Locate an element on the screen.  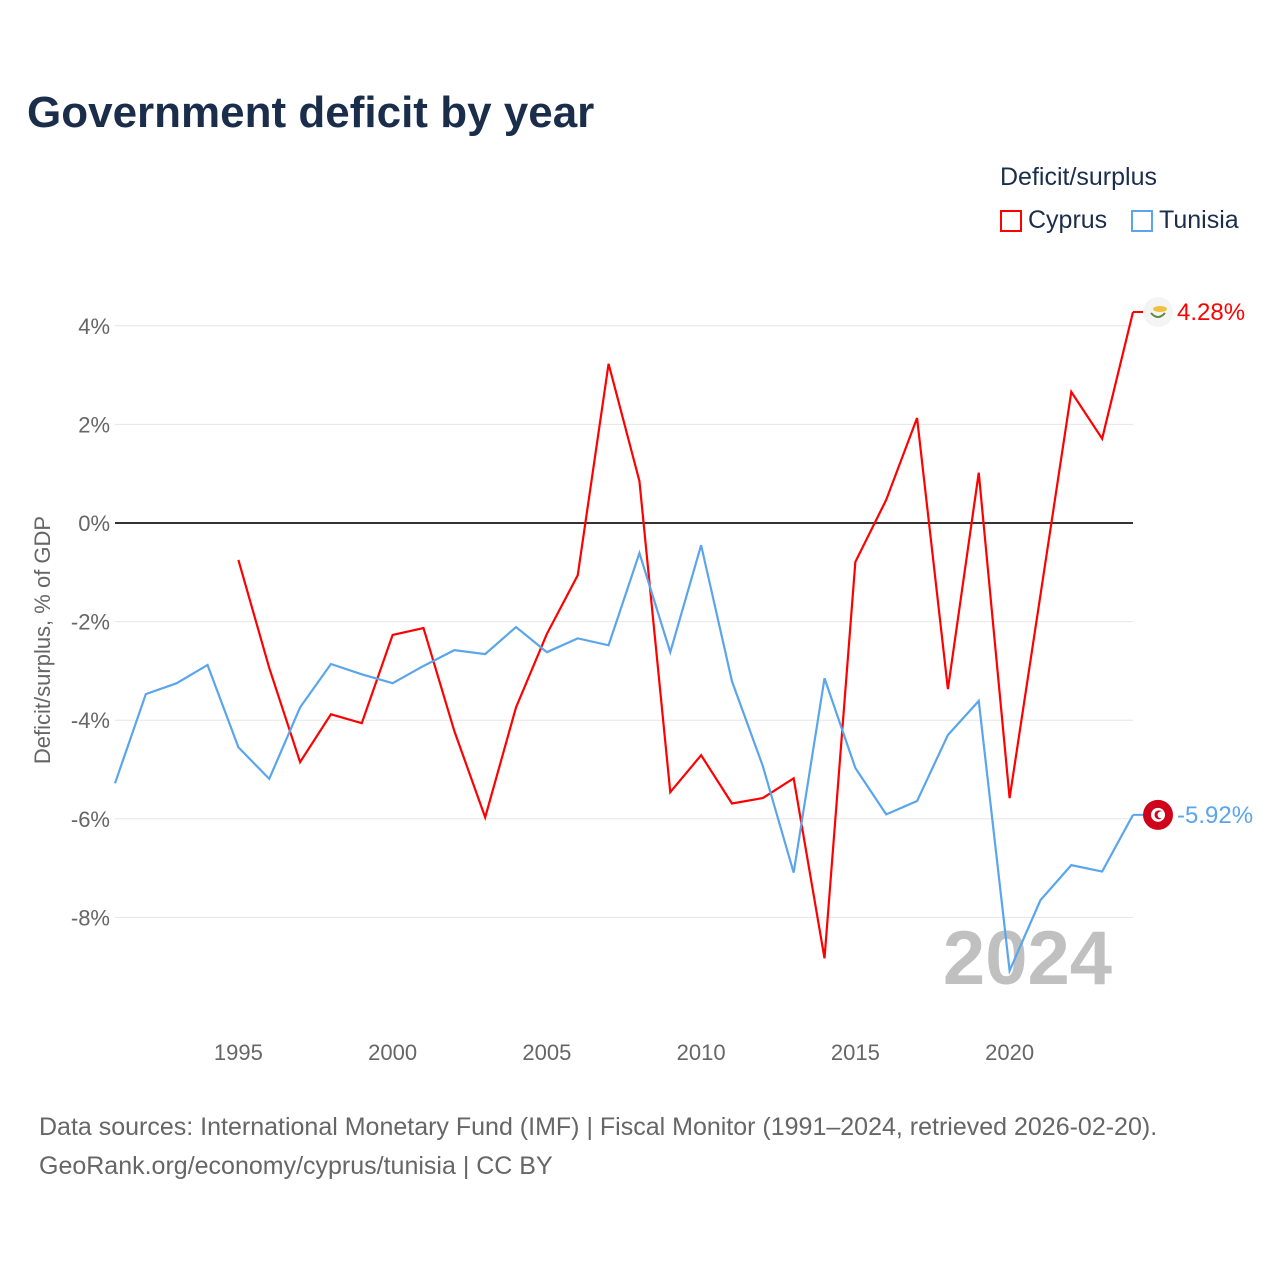
y-axis-label: Deficit/surplus, % of GDP is located at coordinates (42, 640).